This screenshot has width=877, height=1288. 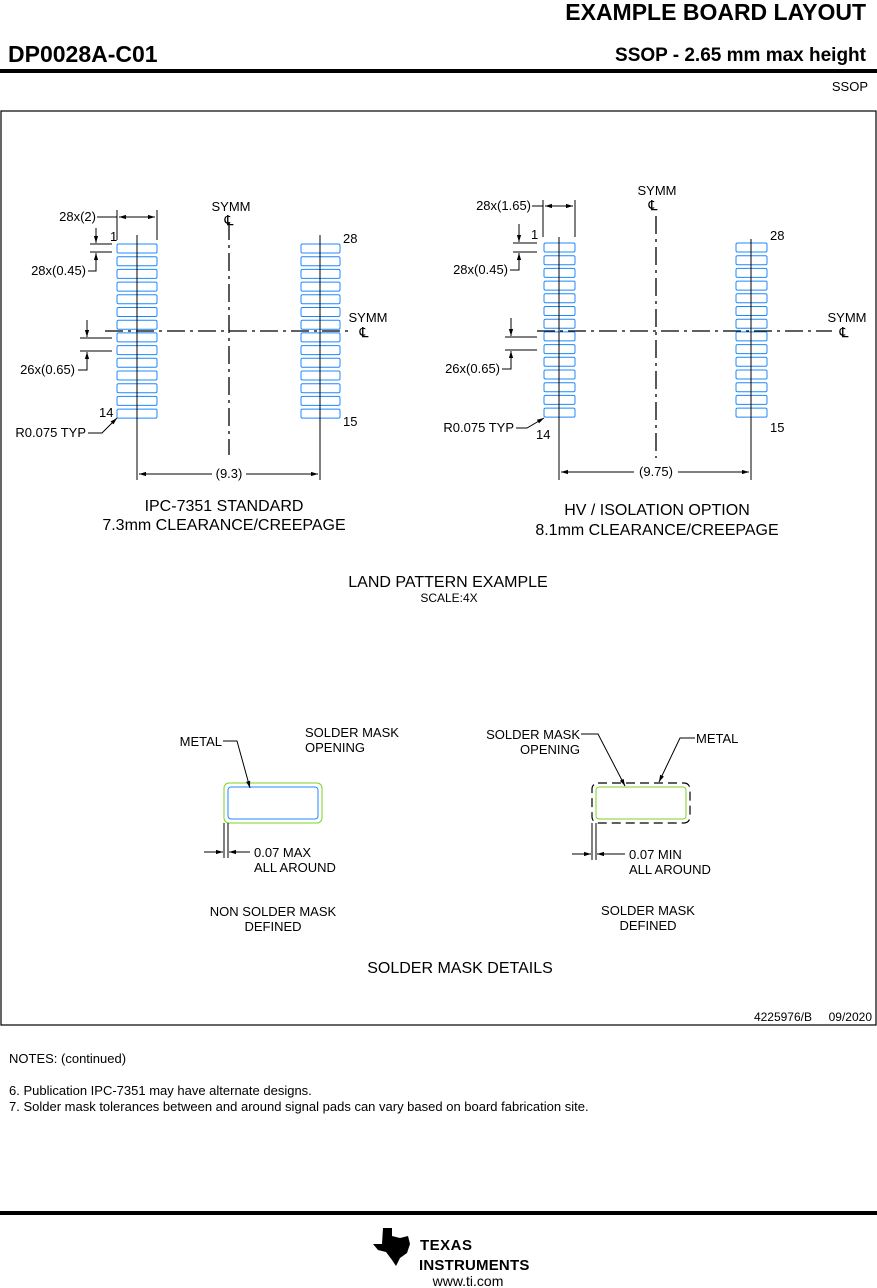 I want to click on package-label: SSOP, so click(x=850, y=86).